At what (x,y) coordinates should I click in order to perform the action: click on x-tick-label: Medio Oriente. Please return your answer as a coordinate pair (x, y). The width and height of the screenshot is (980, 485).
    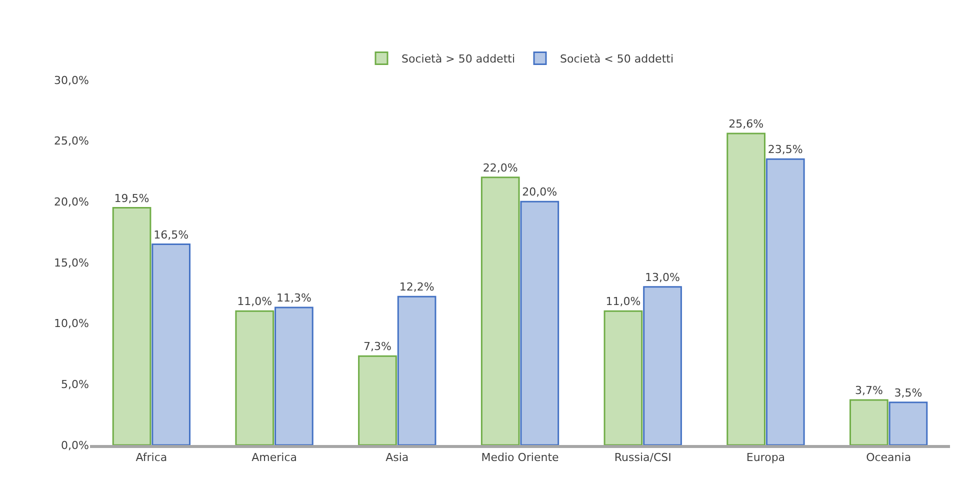
    Looking at the image, I should click on (520, 457).